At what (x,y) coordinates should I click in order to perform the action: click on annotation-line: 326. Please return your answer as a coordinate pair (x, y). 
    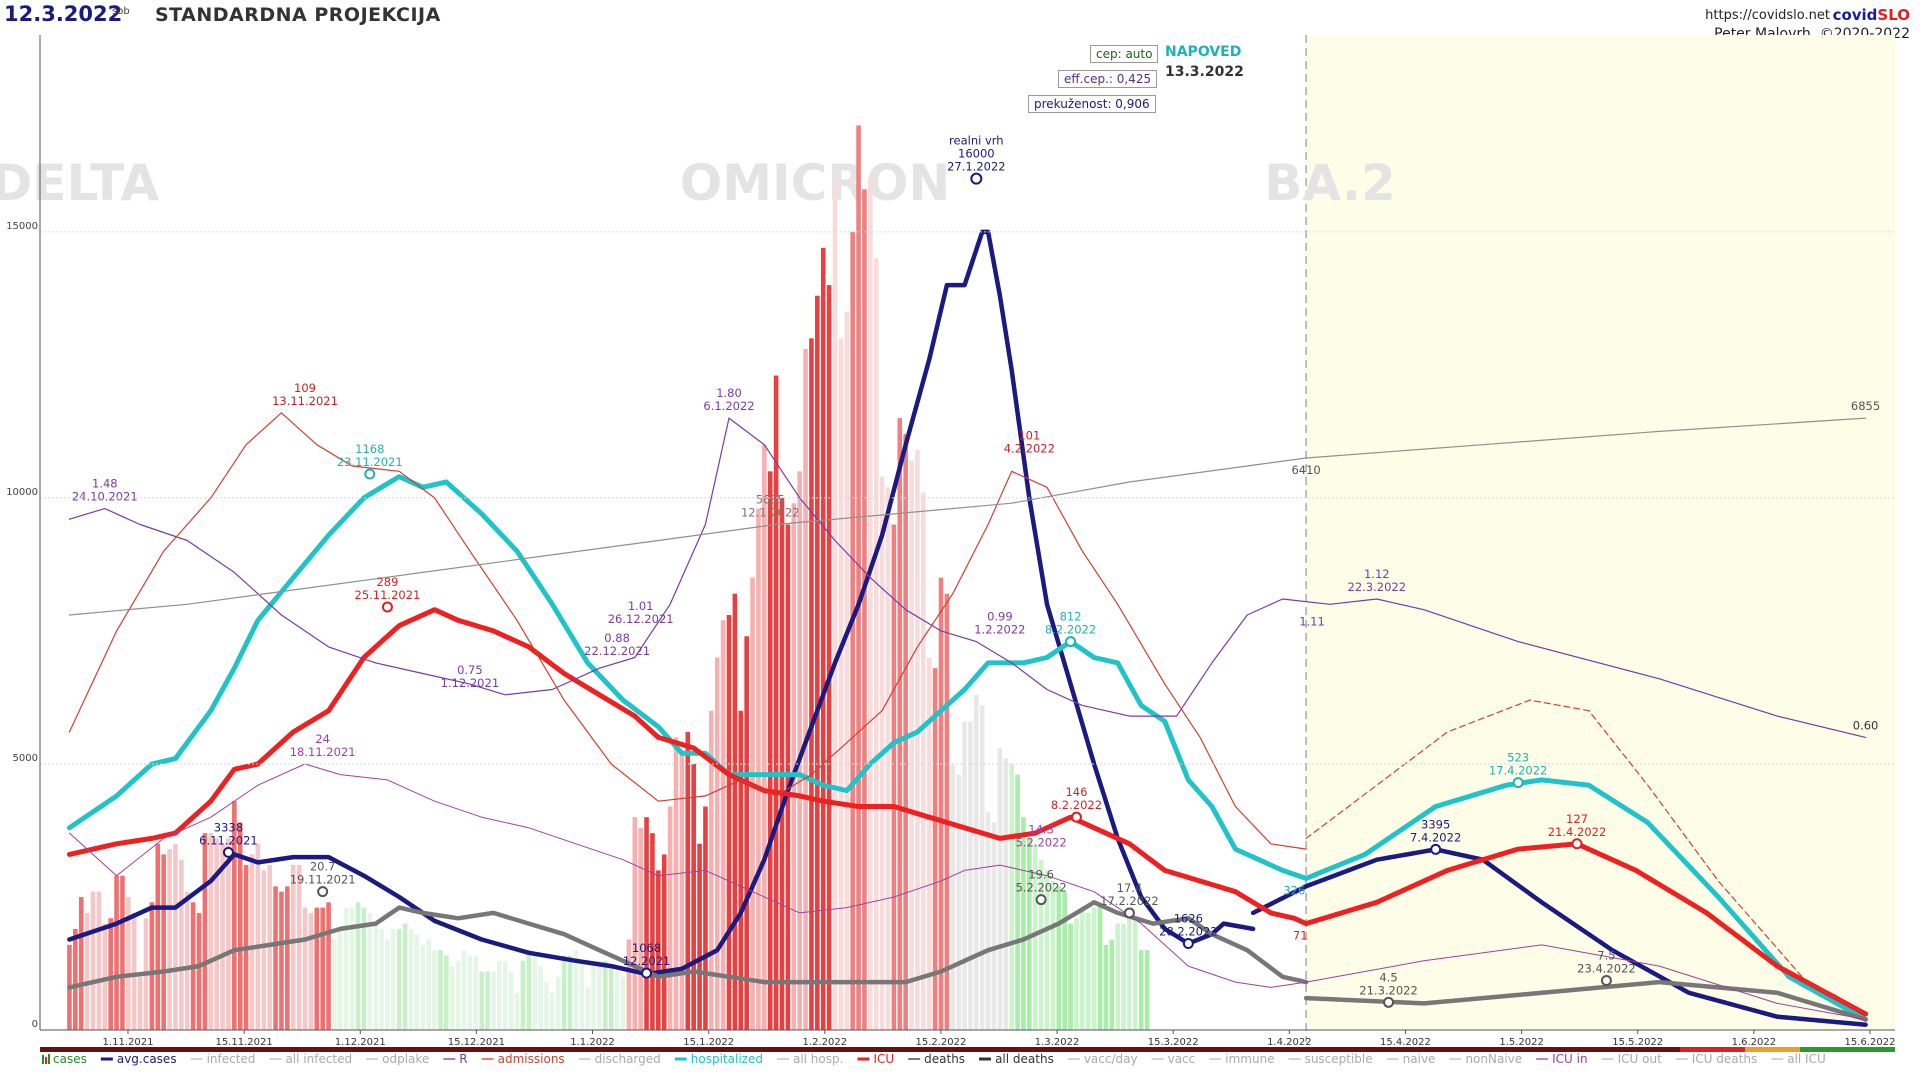
    Looking at the image, I should click on (1294, 890).